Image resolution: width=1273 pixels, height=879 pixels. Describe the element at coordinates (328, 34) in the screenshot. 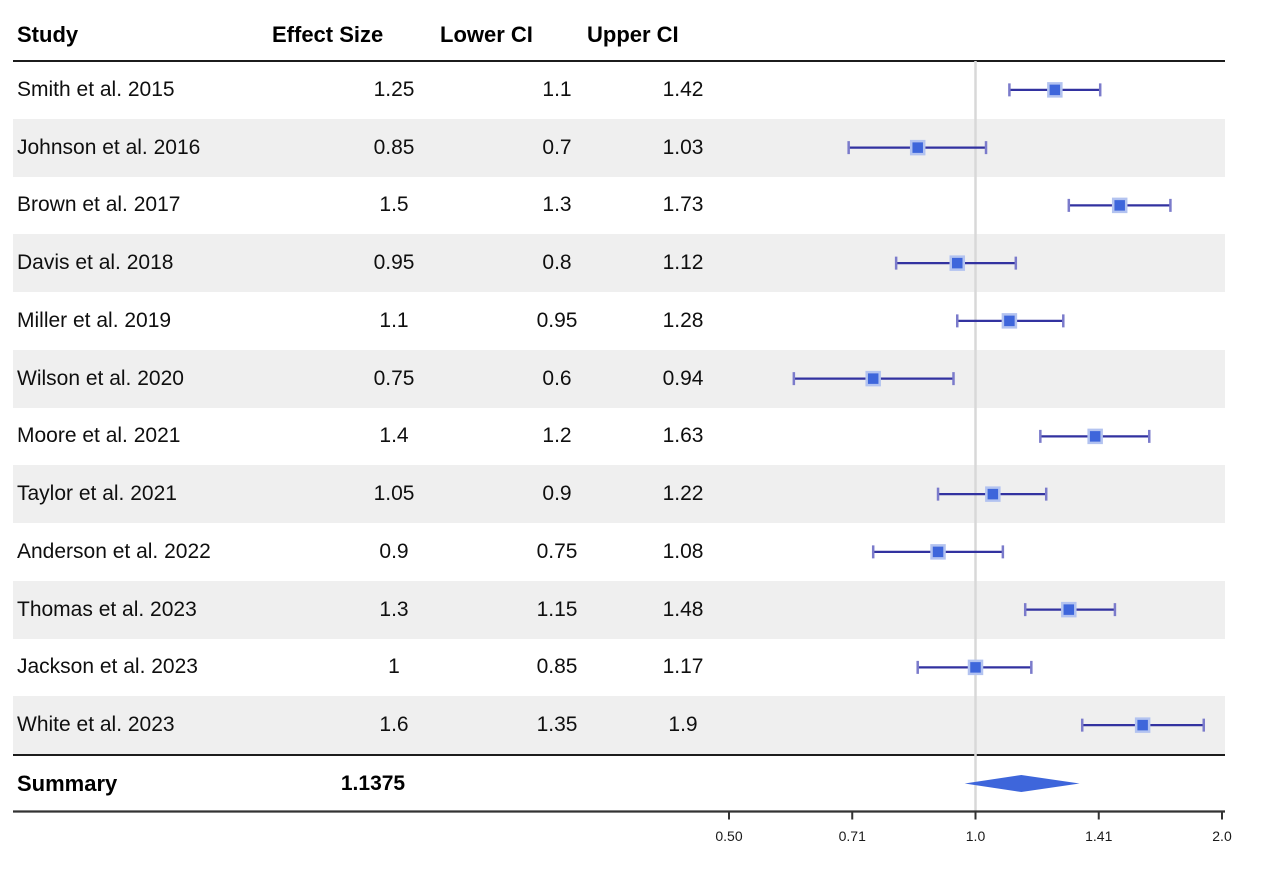

I see `column-header-effect-size: Effect Size` at that location.